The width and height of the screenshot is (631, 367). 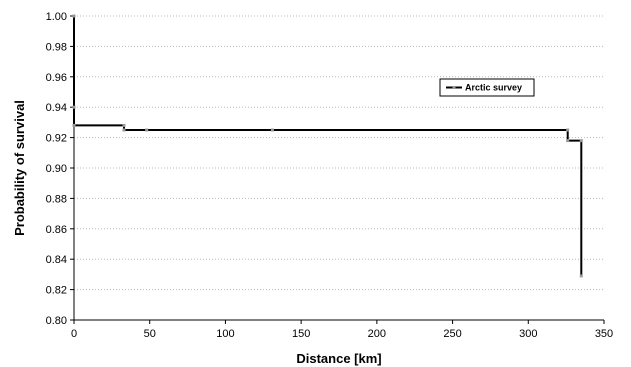 What do you see at coordinates (56, 199) in the screenshot?
I see `y-tick-label: 0.88` at bounding box center [56, 199].